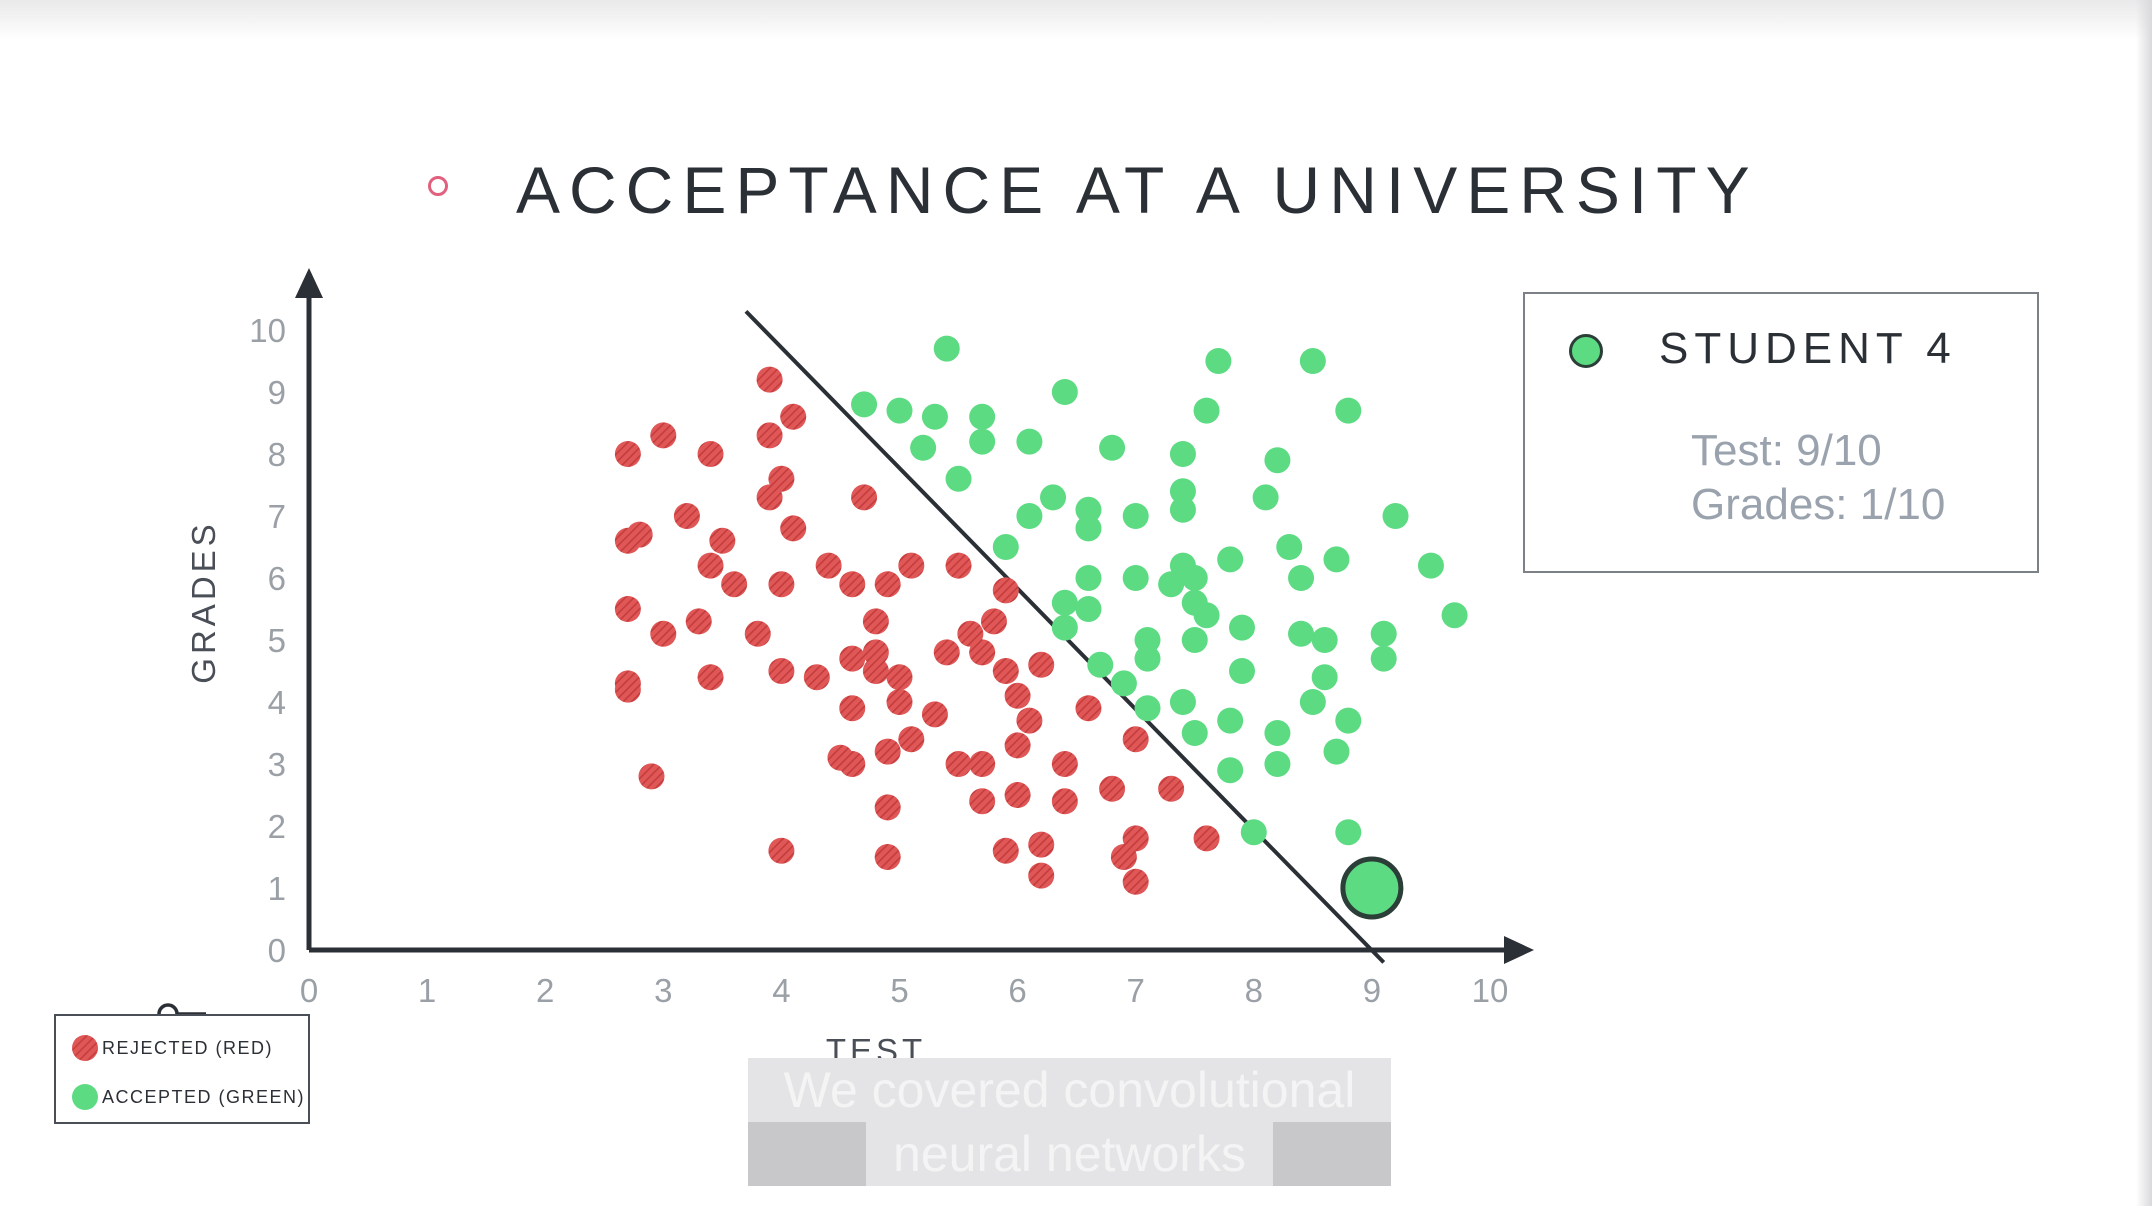 This screenshot has width=2152, height=1206. I want to click on caption-line-2: neural networks, so click(1069, 1154).